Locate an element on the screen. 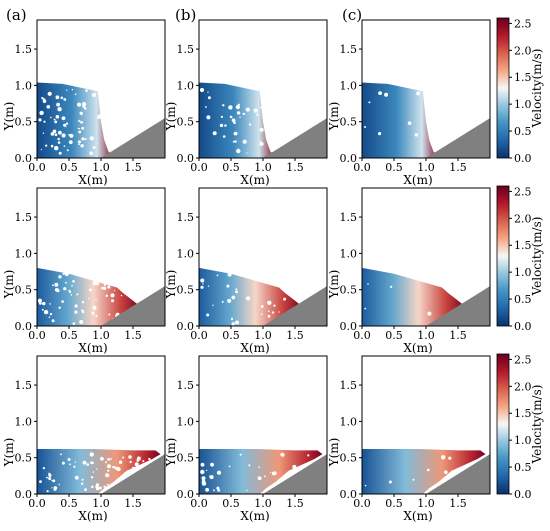 This screenshot has width=550, height=531. x-axis-label: X(m) is located at coordinates (417, 516).